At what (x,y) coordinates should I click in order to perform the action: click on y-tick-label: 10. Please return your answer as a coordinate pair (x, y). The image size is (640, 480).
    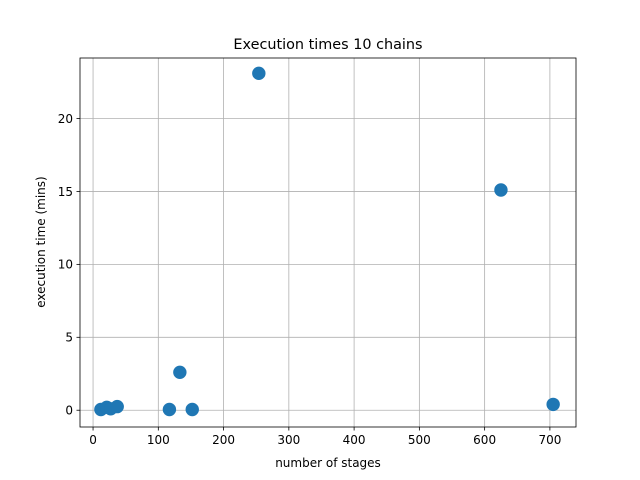
    Looking at the image, I should click on (65, 265).